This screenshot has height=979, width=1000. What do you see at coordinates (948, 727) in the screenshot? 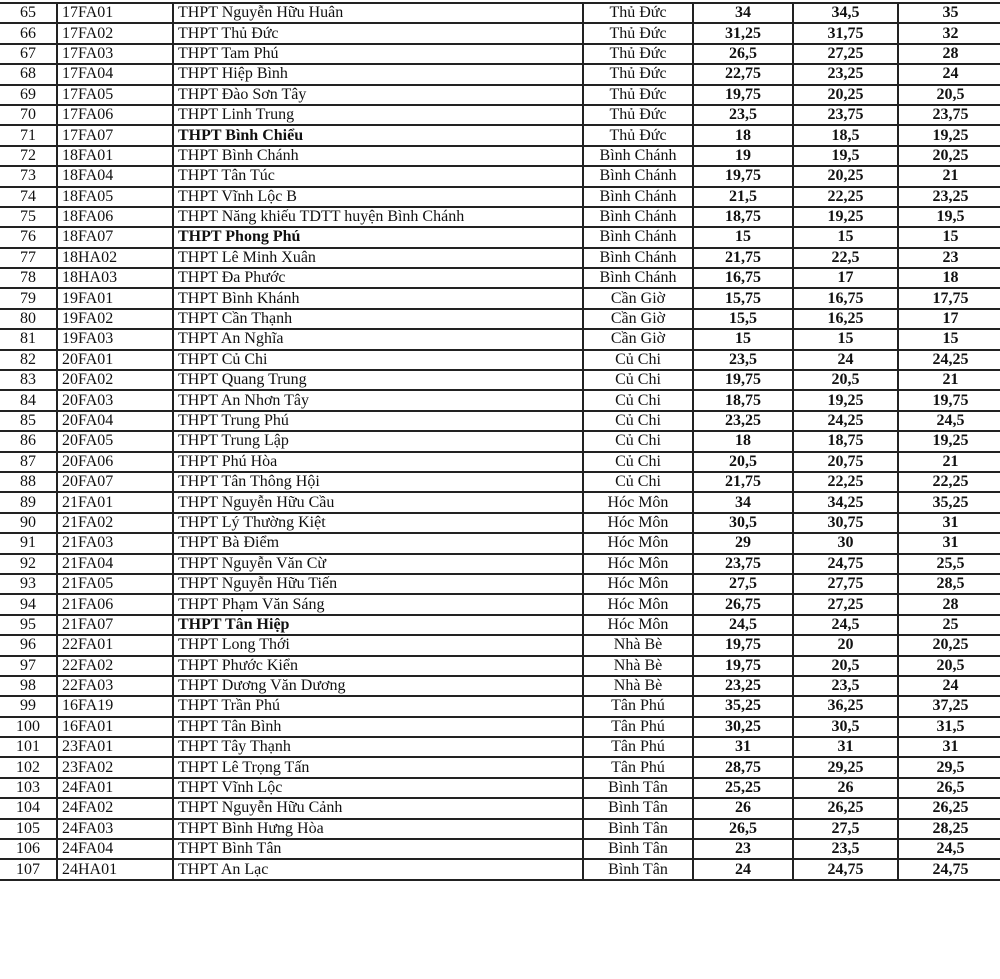
I see `score-3: 31,5` at bounding box center [948, 727].